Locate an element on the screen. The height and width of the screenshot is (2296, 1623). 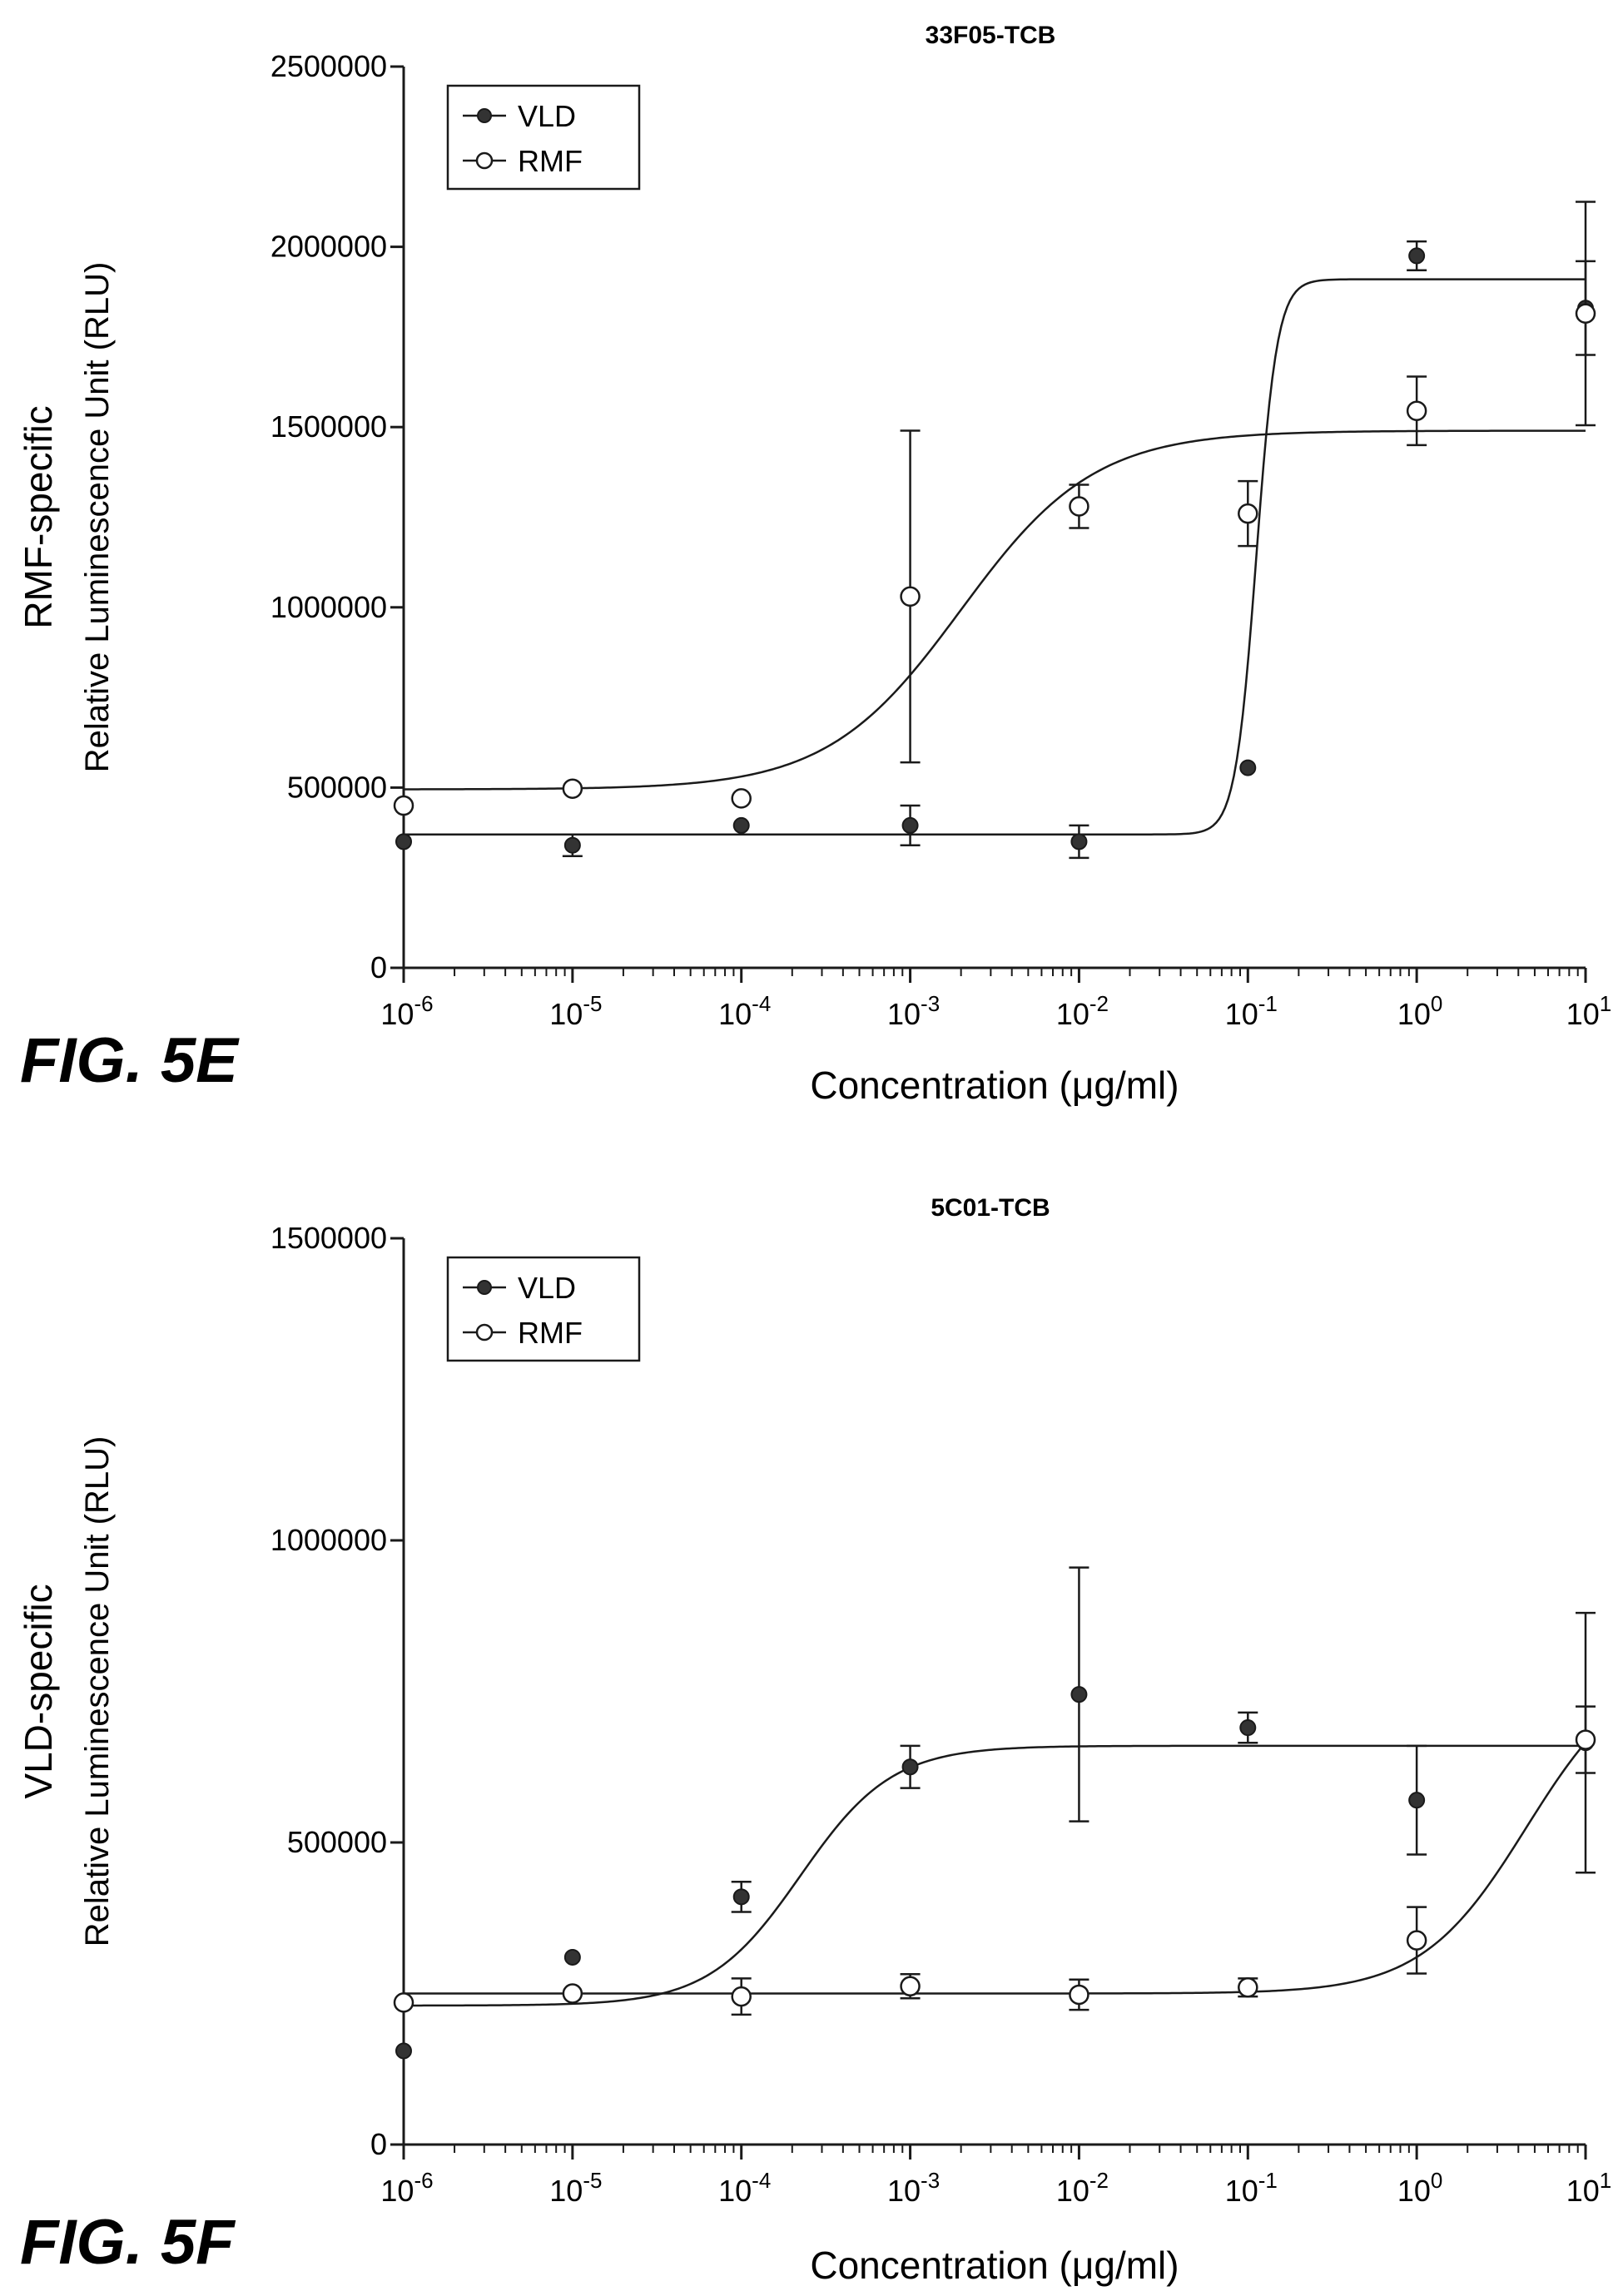
fit-curve-vld is located at coordinates (995, 1875).